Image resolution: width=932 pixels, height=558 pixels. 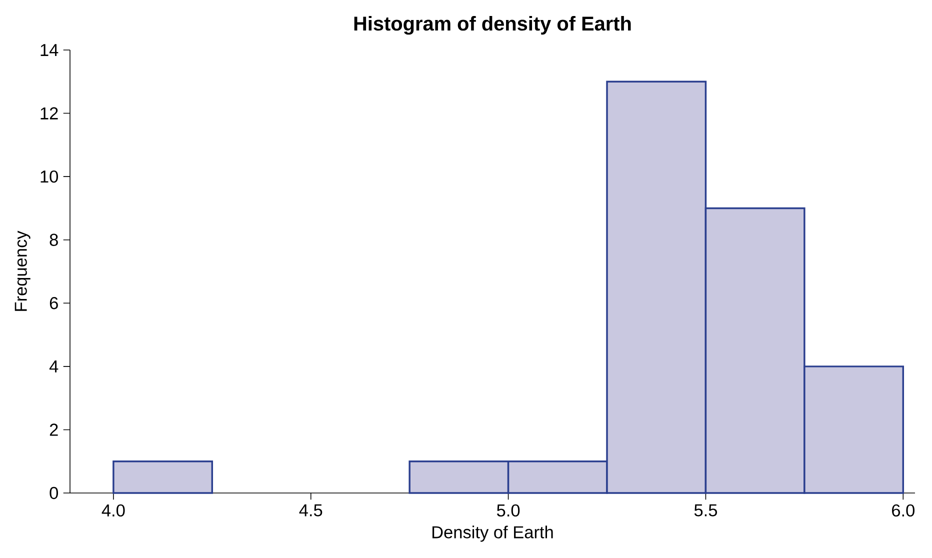 What do you see at coordinates (49, 50) in the screenshot?
I see `y-tick-label: 14` at bounding box center [49, 50].